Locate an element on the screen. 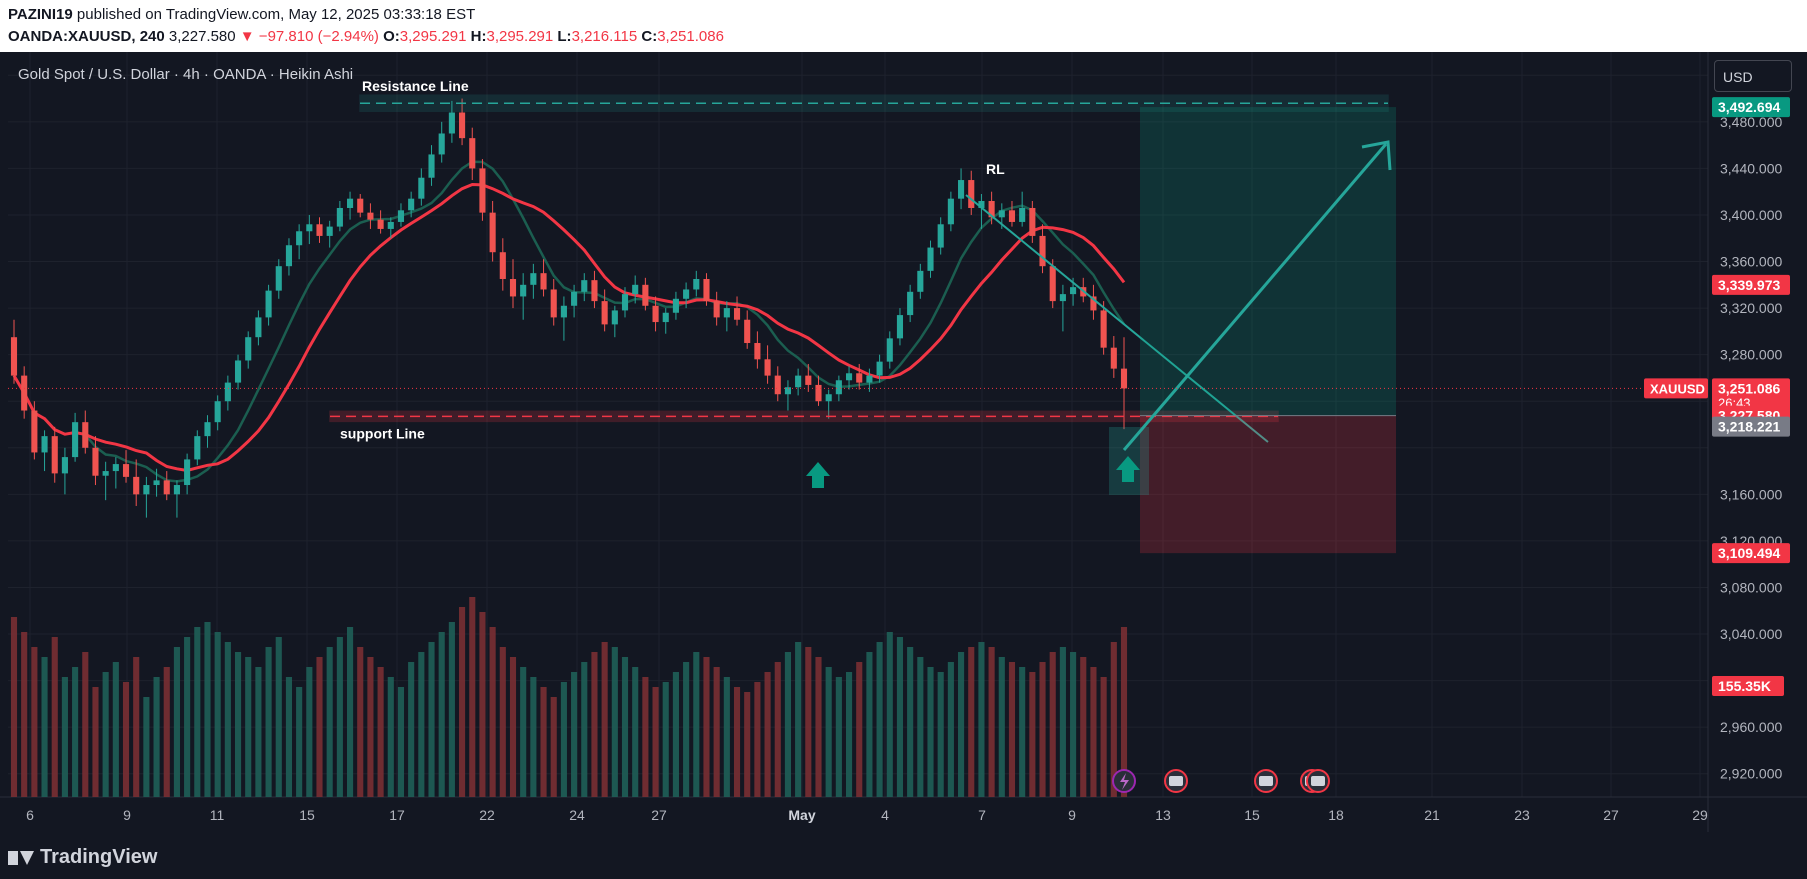 The height and width of the screenshot is (879, 1807). tradingview-logo: TradingView is located at coordinates (82, 857).